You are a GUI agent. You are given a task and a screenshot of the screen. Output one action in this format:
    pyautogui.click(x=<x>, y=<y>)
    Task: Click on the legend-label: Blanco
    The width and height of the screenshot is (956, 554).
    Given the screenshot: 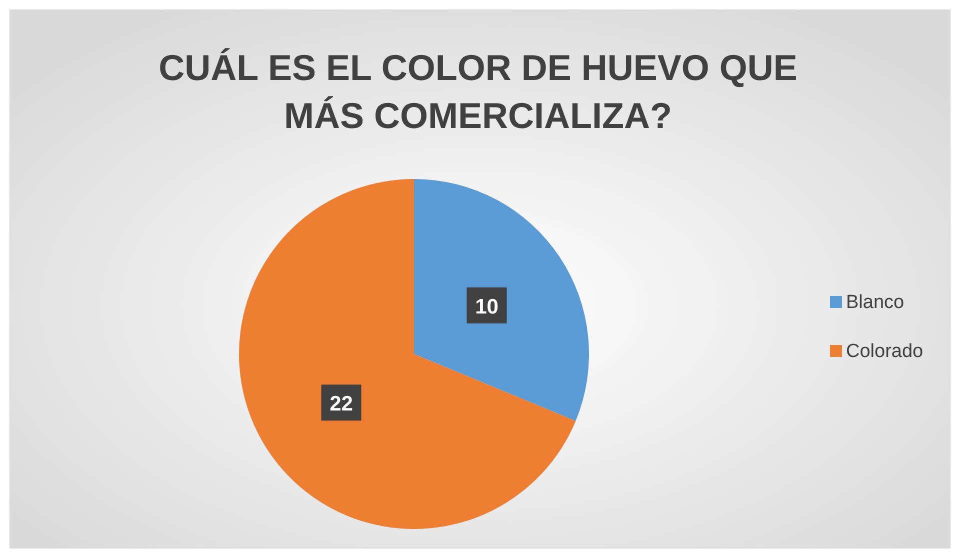 What is the action you would take?
    pyautogui.click(x=875, y=302)
    